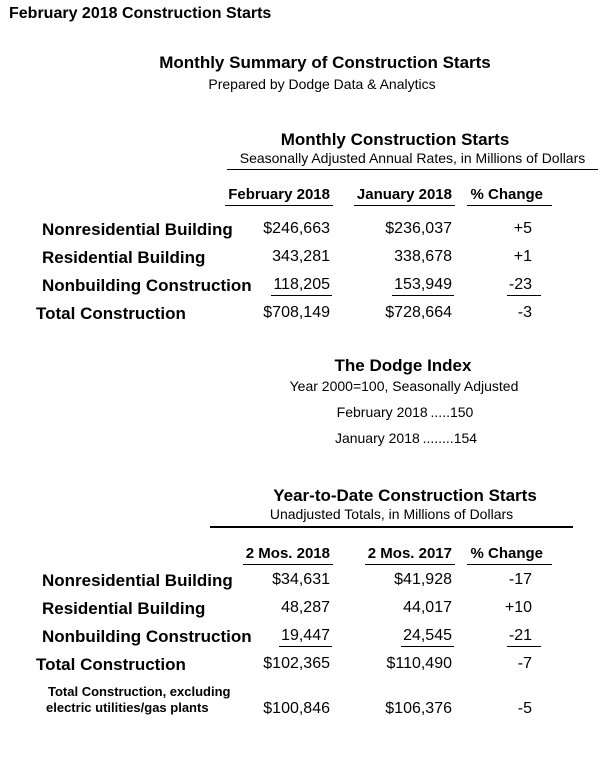 The height and width of the screenshot is (779, 600). I want to click on value-change: -21, so click(523, 637).